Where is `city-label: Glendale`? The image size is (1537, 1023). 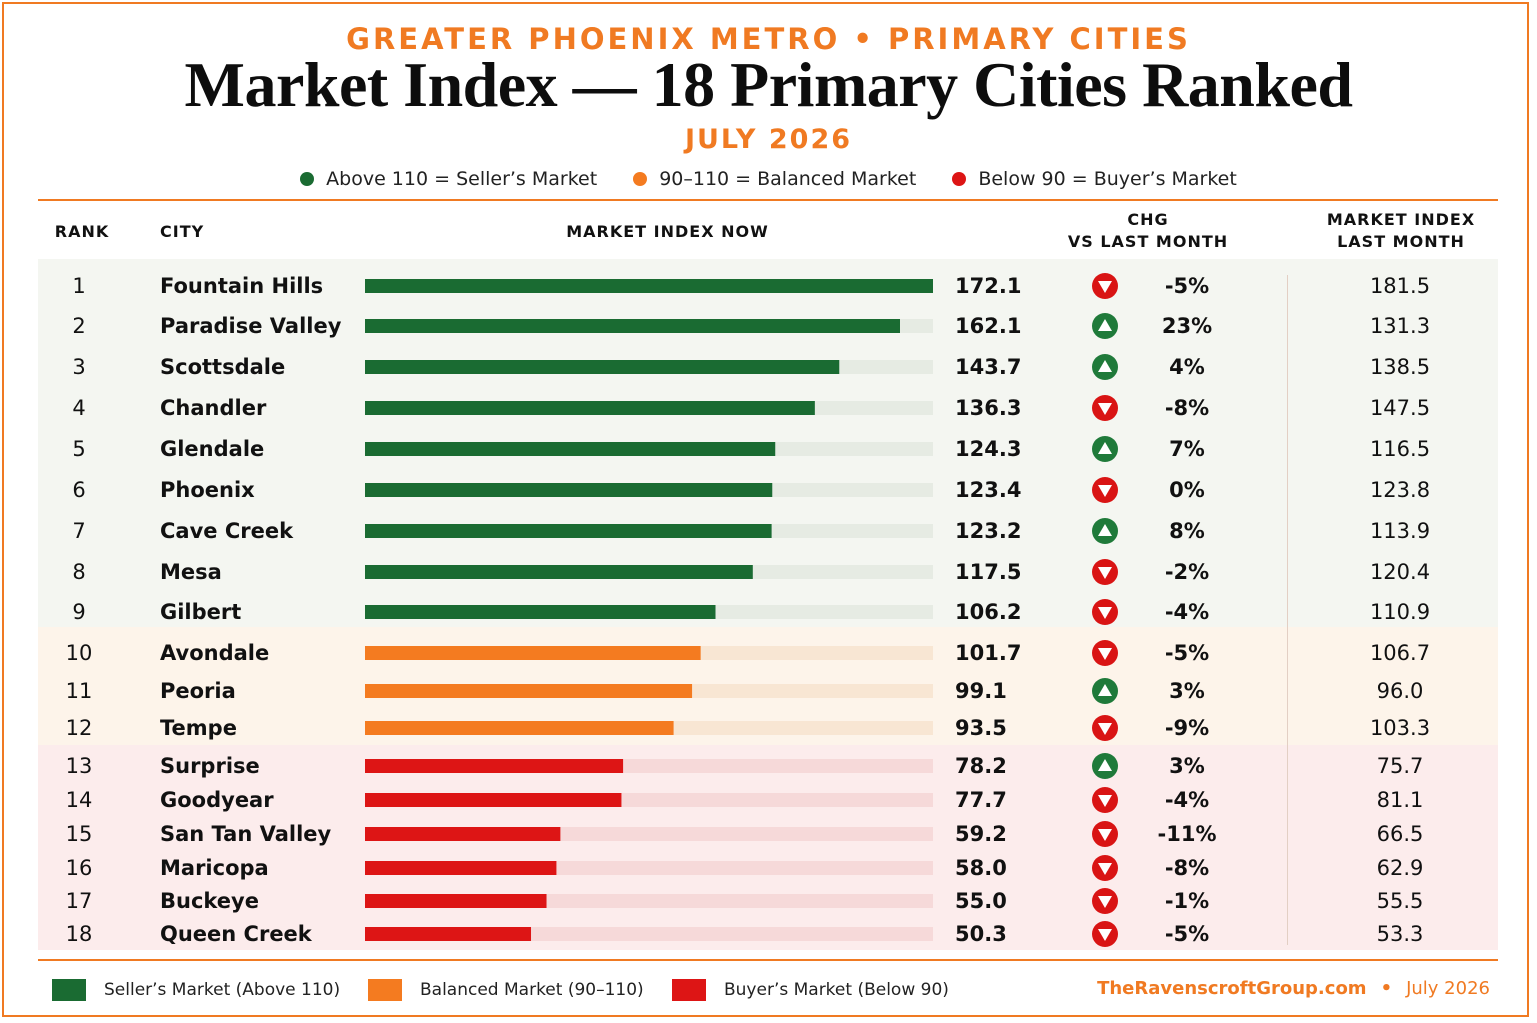 city-label: Glendale is located at coordinates (212, 449).